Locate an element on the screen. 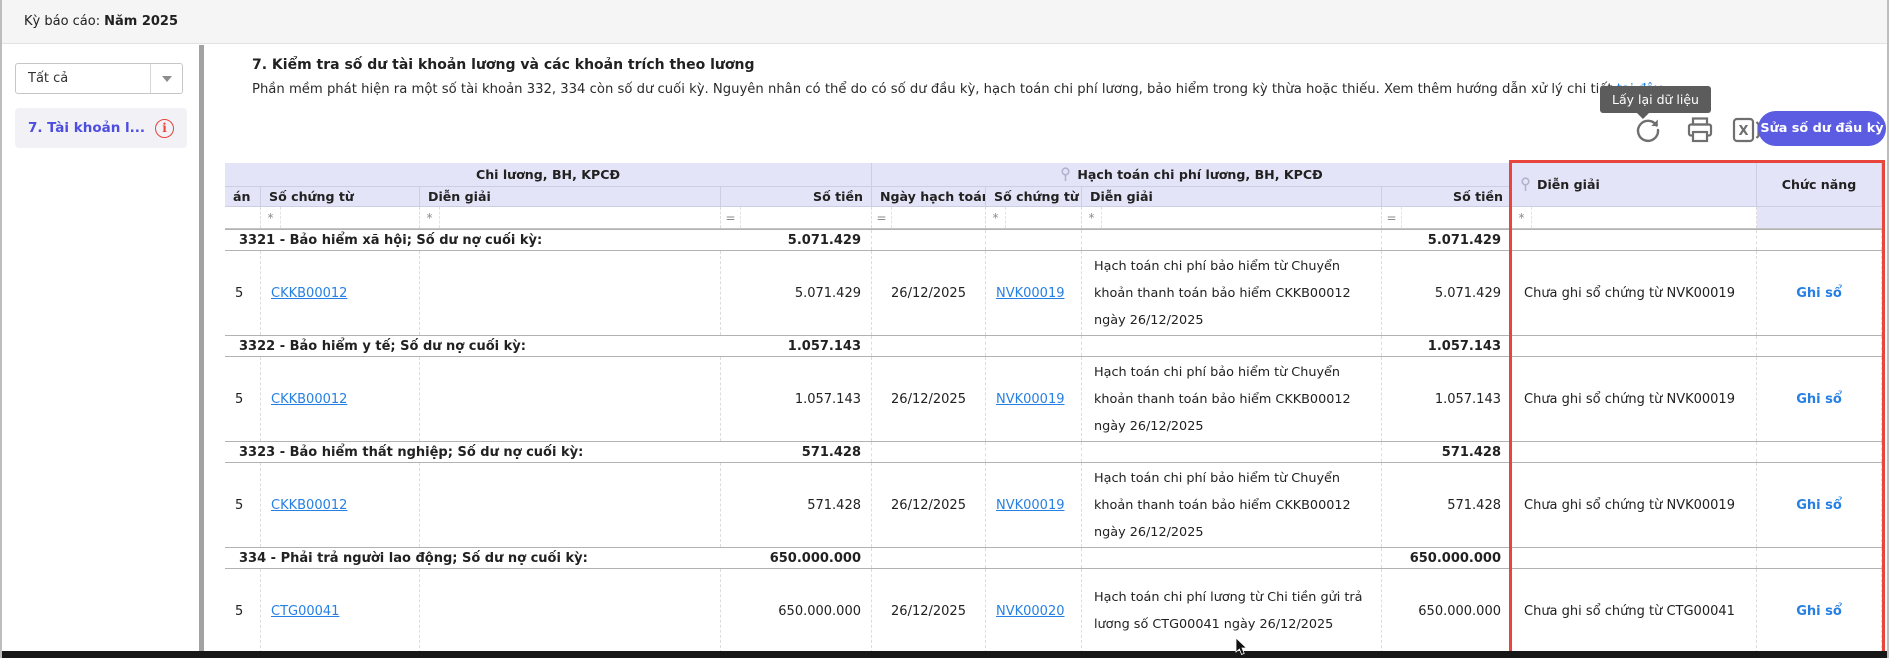  filter-cell-6: * is located at coordinates (1034, 217).